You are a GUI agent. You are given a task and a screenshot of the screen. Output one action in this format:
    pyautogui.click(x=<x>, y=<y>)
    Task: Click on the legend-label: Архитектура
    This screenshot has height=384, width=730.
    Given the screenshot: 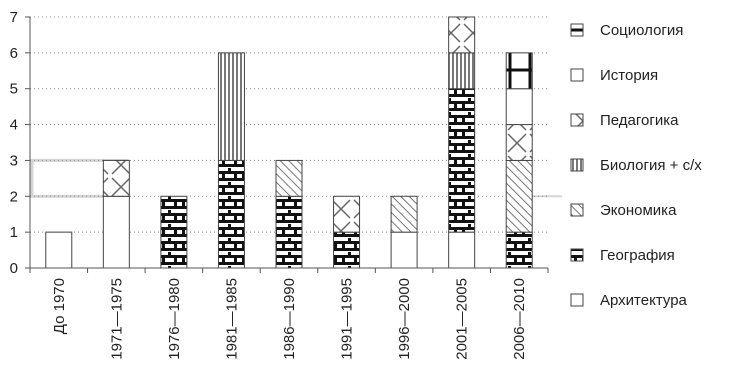 What is the action you would take?
    pyautogui.click(x=644, y=300)
    